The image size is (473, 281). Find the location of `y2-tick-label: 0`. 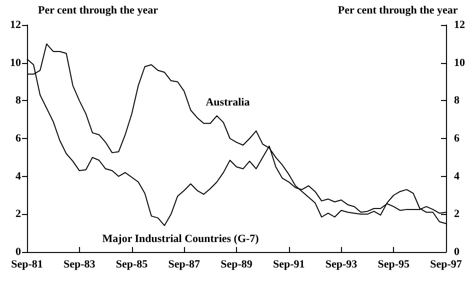

y2-tick-label: 0 is located at coordinates (457, 252).